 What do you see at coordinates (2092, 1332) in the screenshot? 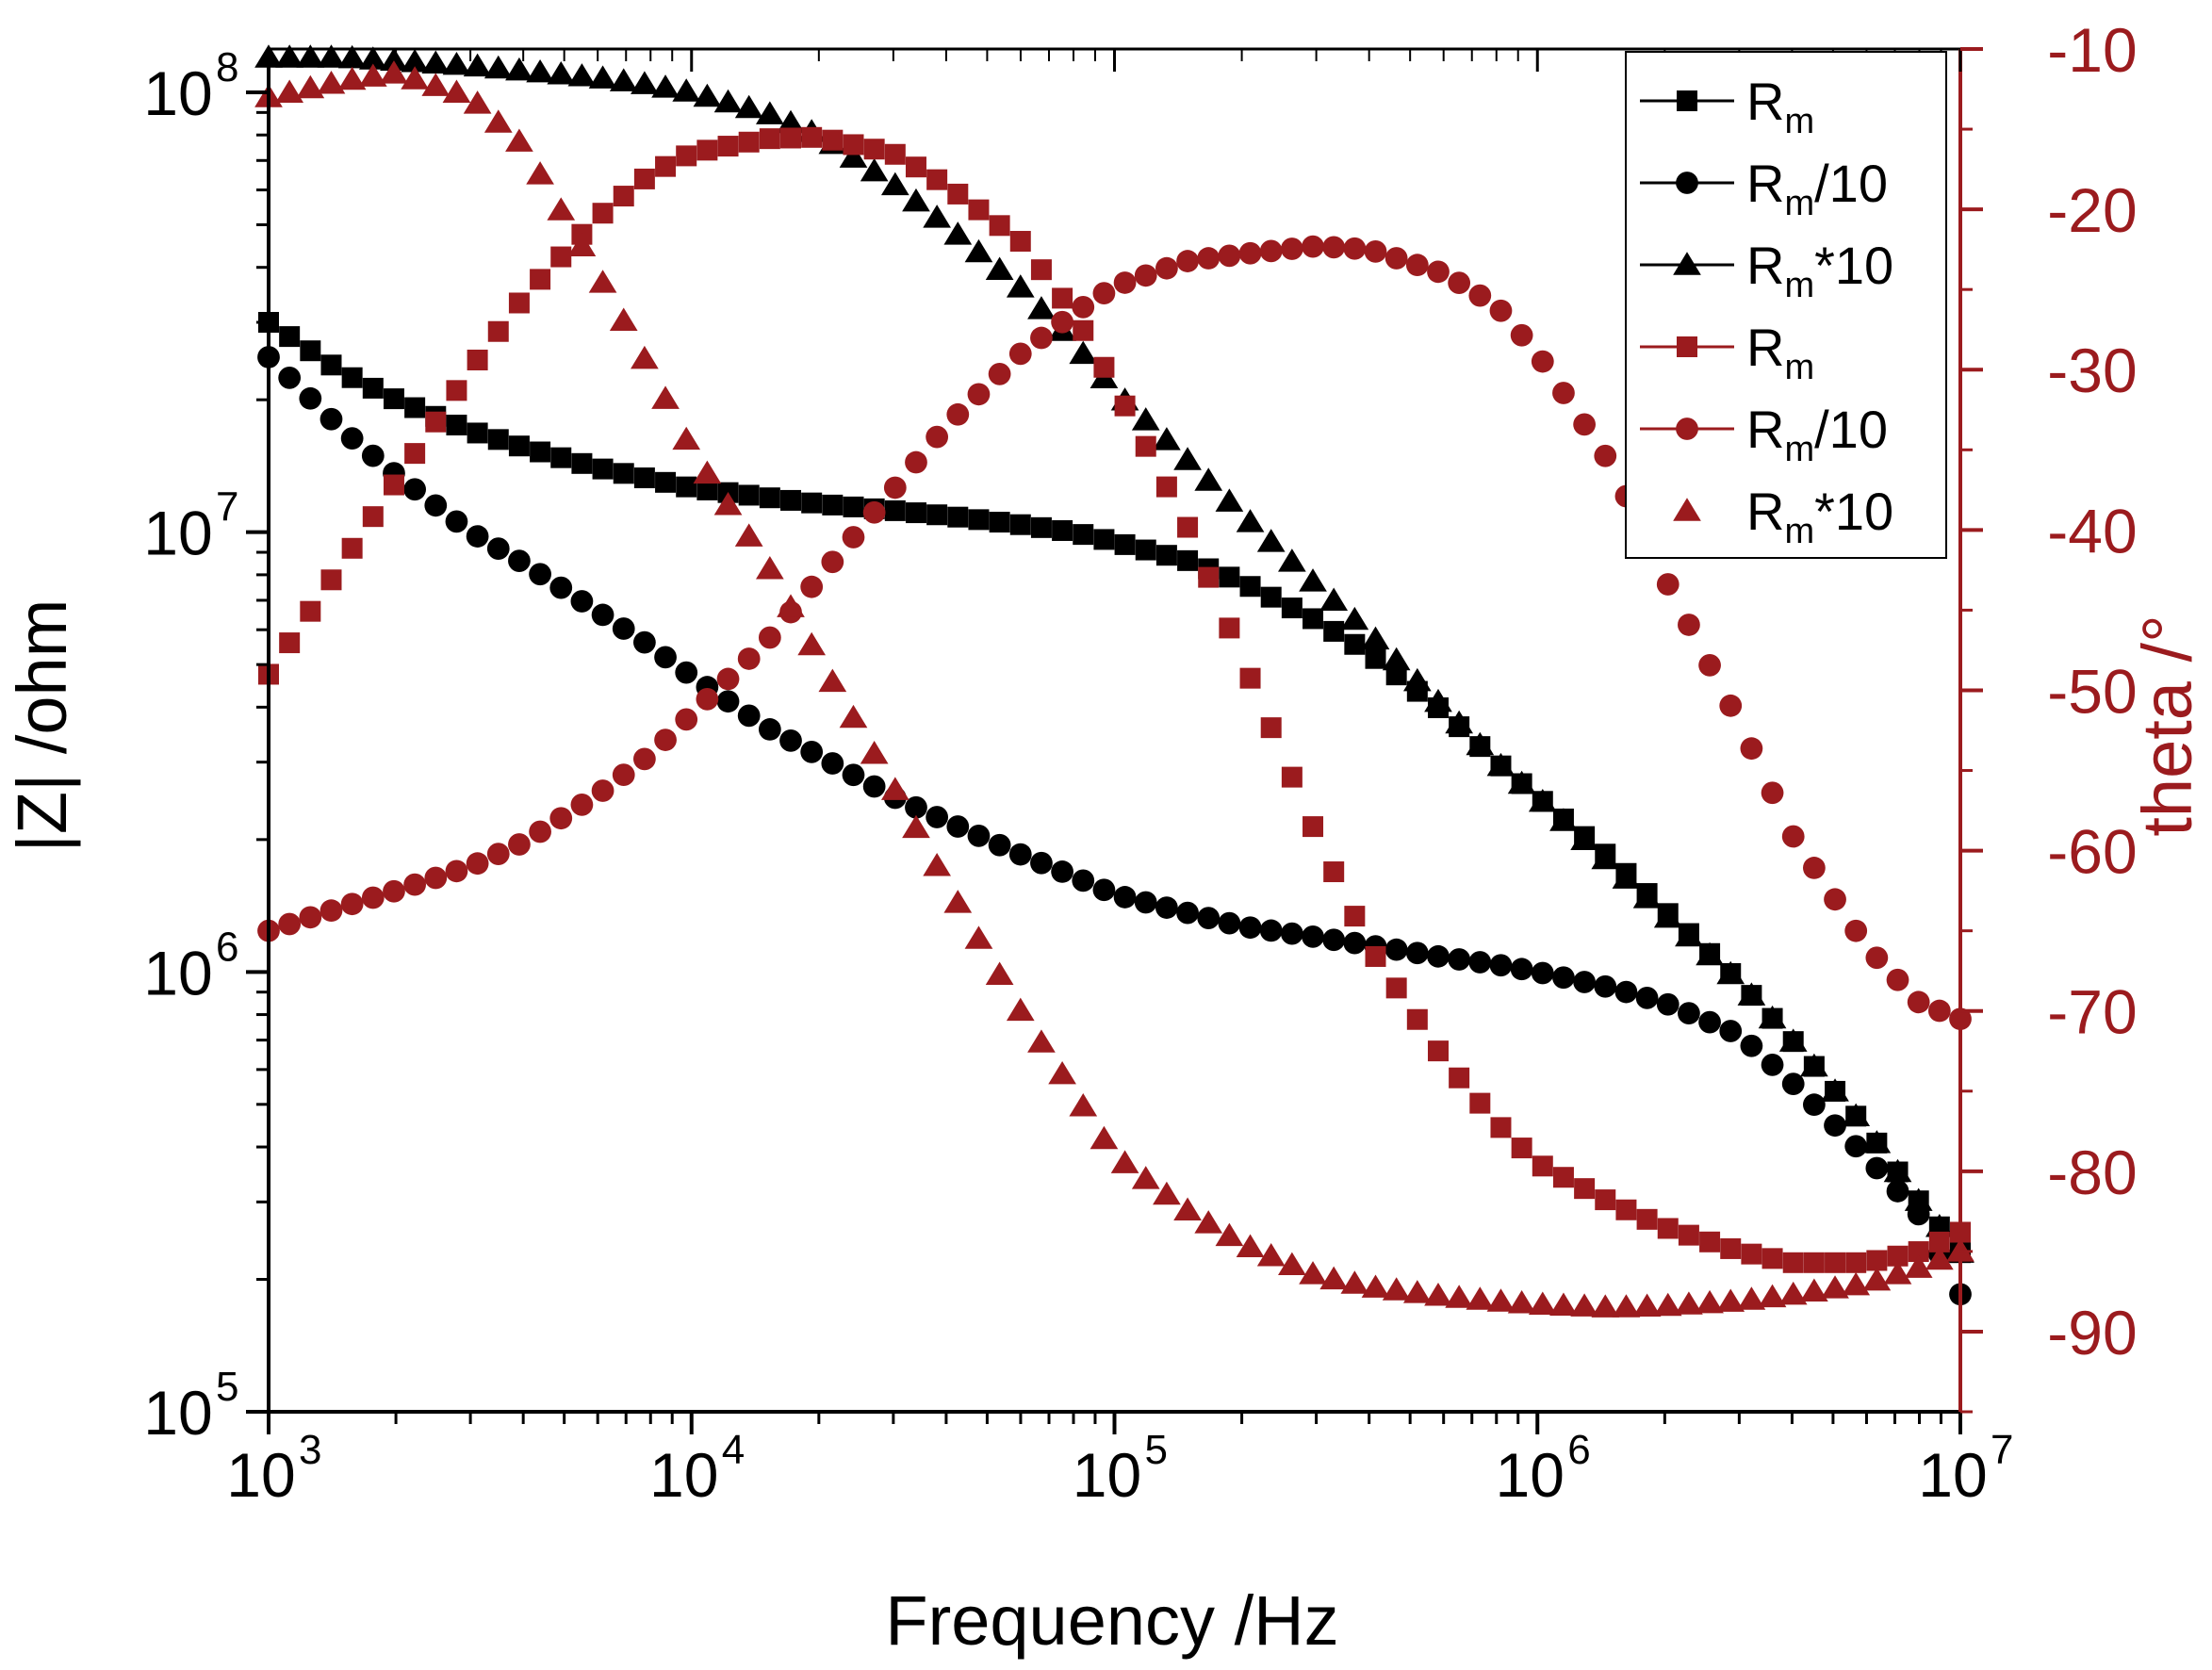
I see `y-right-tick-label: -90` at bounding box center [2092, 1332].